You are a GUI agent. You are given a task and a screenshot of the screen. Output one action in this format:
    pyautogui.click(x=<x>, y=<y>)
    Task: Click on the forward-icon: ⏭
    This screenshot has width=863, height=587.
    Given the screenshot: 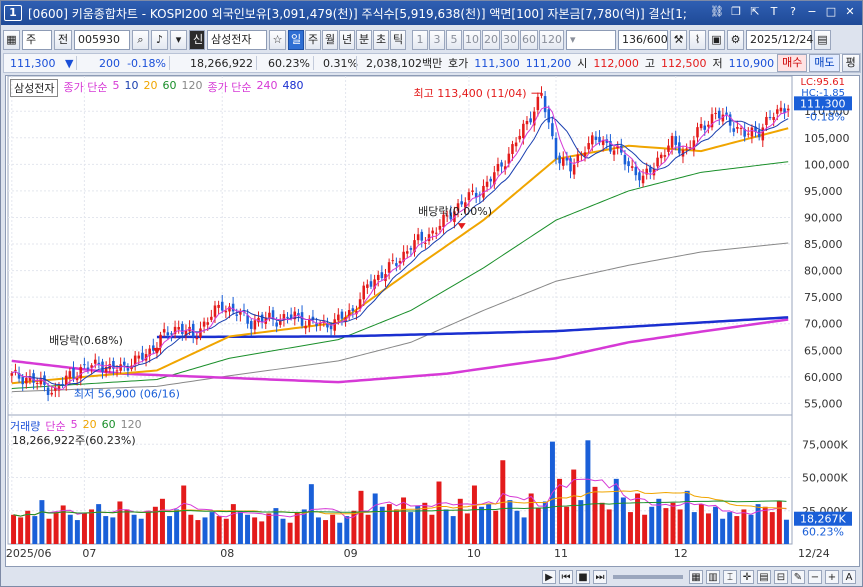 What is the action you would take?
    pyautogui.click(x=600, y=576)
    